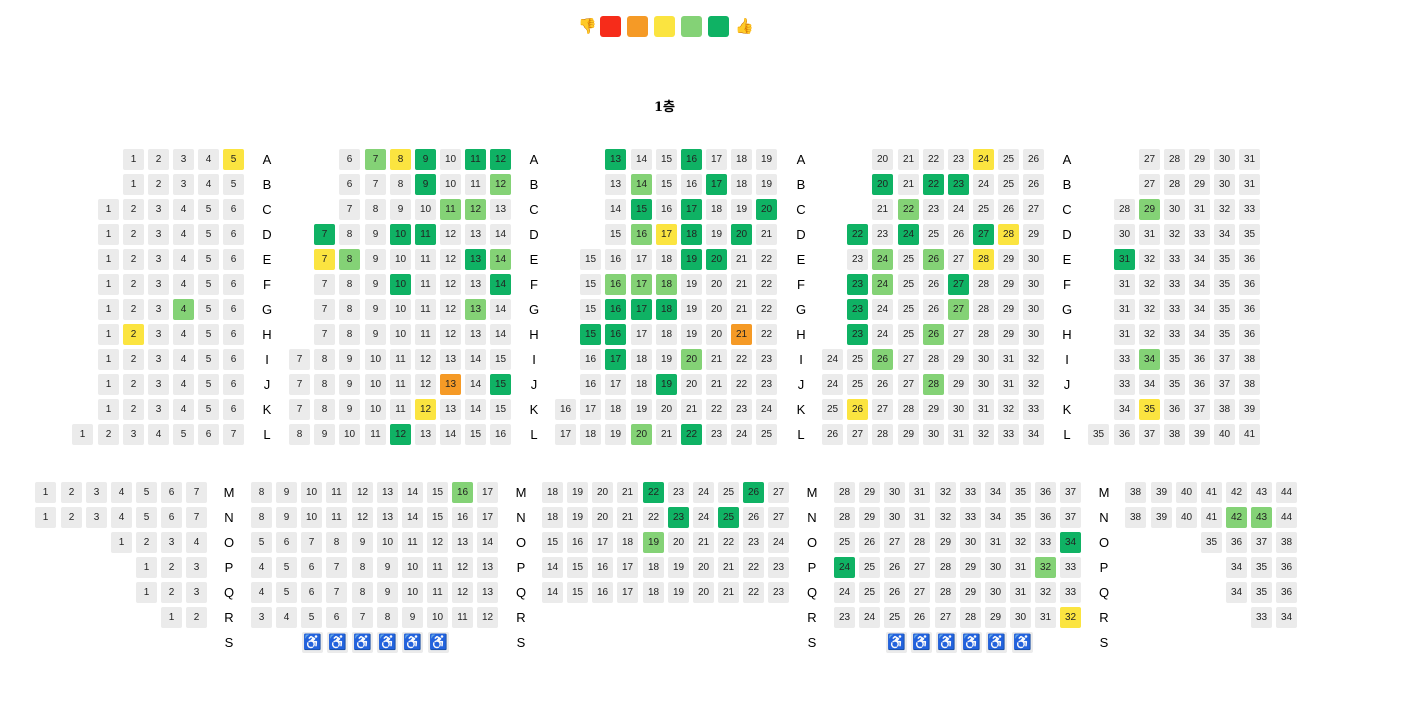 This screenshot has width=1405, height=701. What do you see at coordinates (233, 259) in the screenshot?
I see `seat-e-6: 6` at bounding box center [233, 259].